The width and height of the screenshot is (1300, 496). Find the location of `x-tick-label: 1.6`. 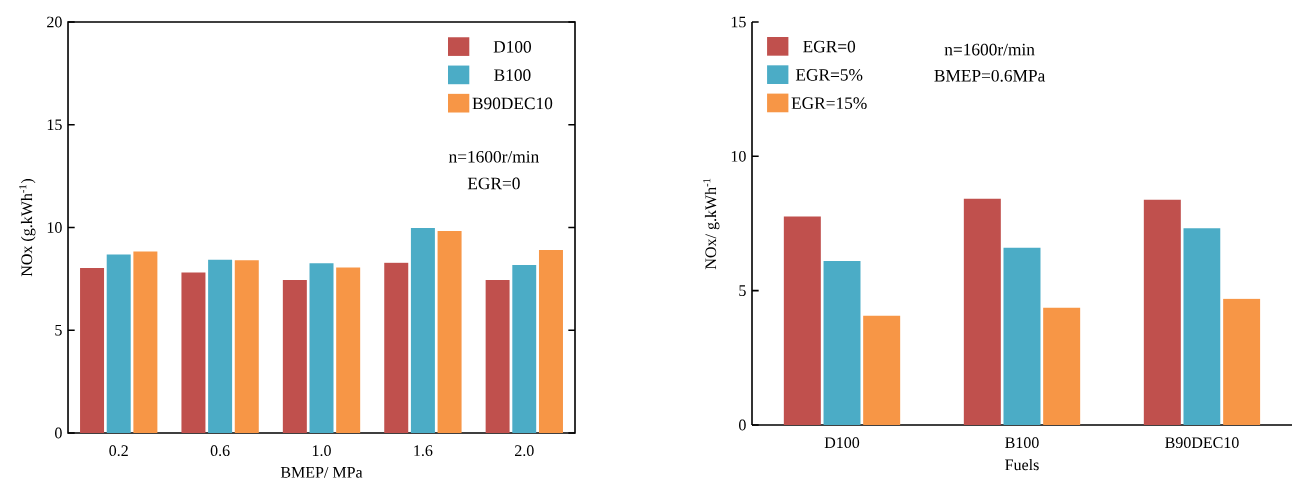

x-tick-label: 1.6 is located at coordinates (423, 451).